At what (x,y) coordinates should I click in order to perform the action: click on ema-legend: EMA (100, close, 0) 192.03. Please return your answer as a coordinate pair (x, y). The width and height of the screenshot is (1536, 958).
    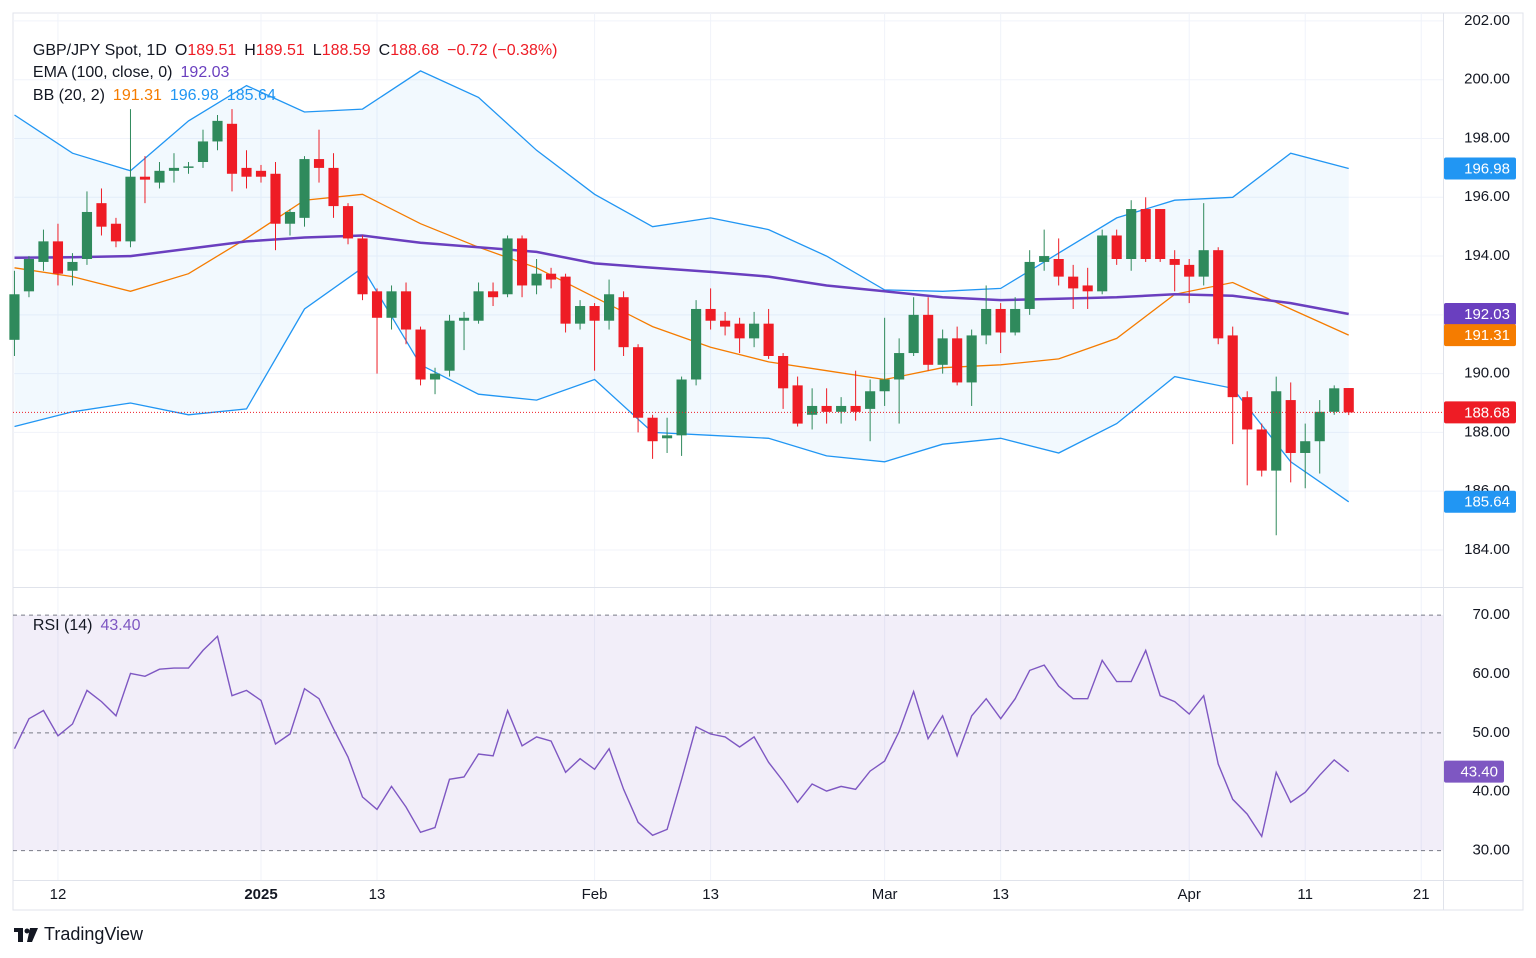
    Looking at the image, I should click on (130, 64).